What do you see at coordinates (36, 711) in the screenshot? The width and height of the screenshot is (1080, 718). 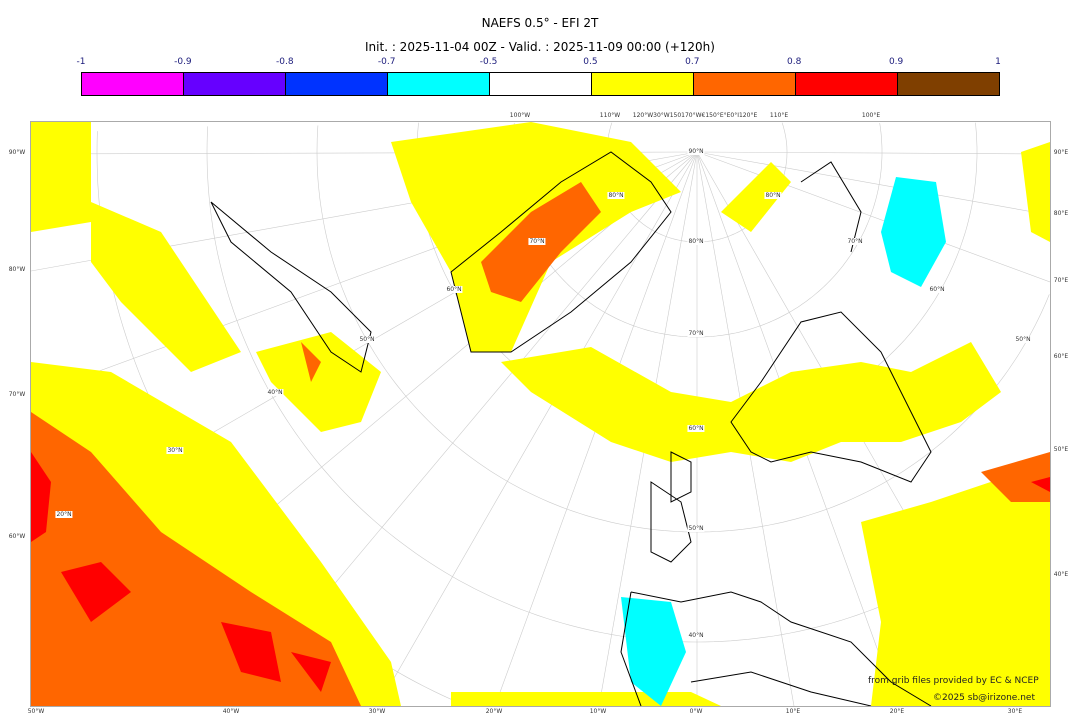 I see `map-grid-label: 50°W` at bounding box center [36, 711].